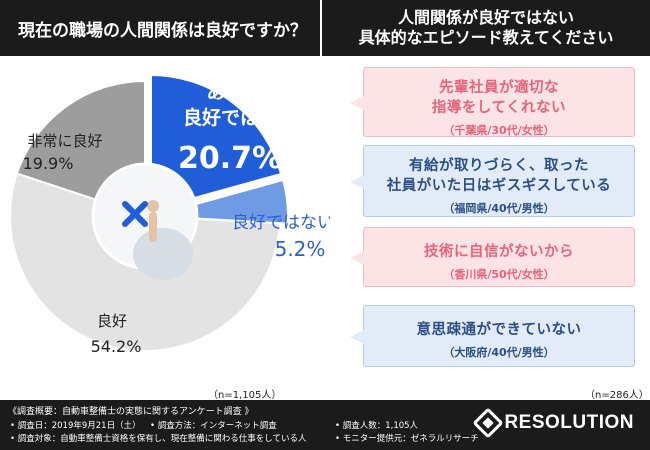 The image size is (650, 450). Describe the element at coordinates (499, 252) in the screenshot. I see `episode-quote-line1: 技術に自信がないから` at that location.